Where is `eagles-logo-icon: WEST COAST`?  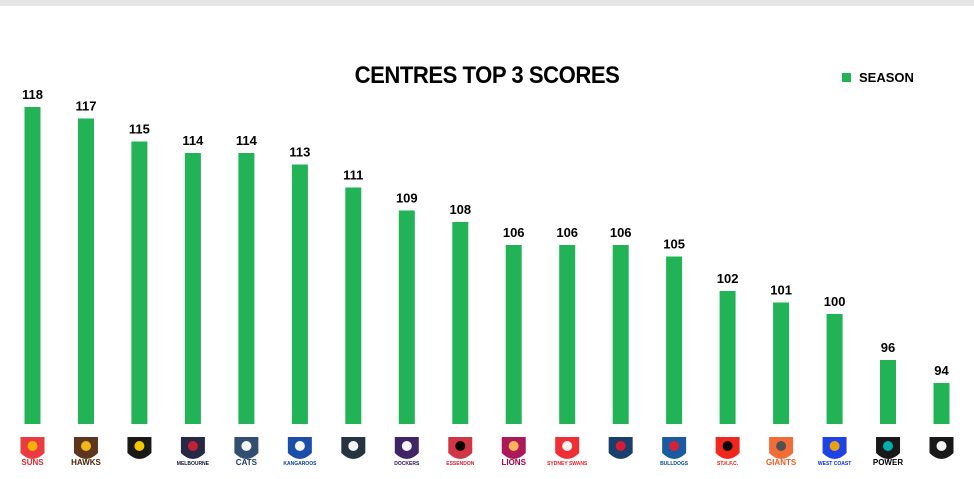 eagles-logo-icon: WEST COAST is located at coordinates (834, 452).